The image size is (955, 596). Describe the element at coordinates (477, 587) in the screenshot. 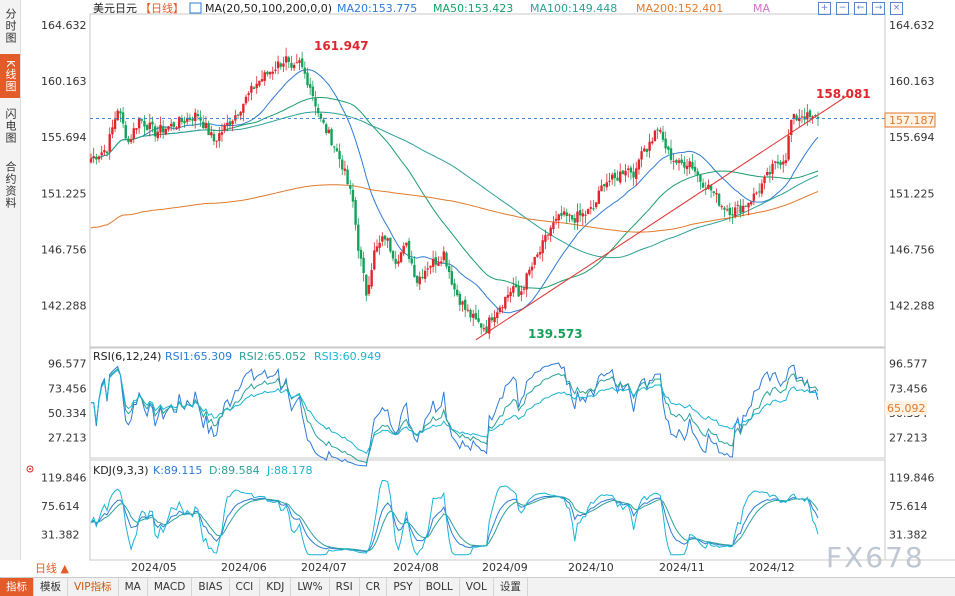

I see `indicator-tab: VOL` at that location.